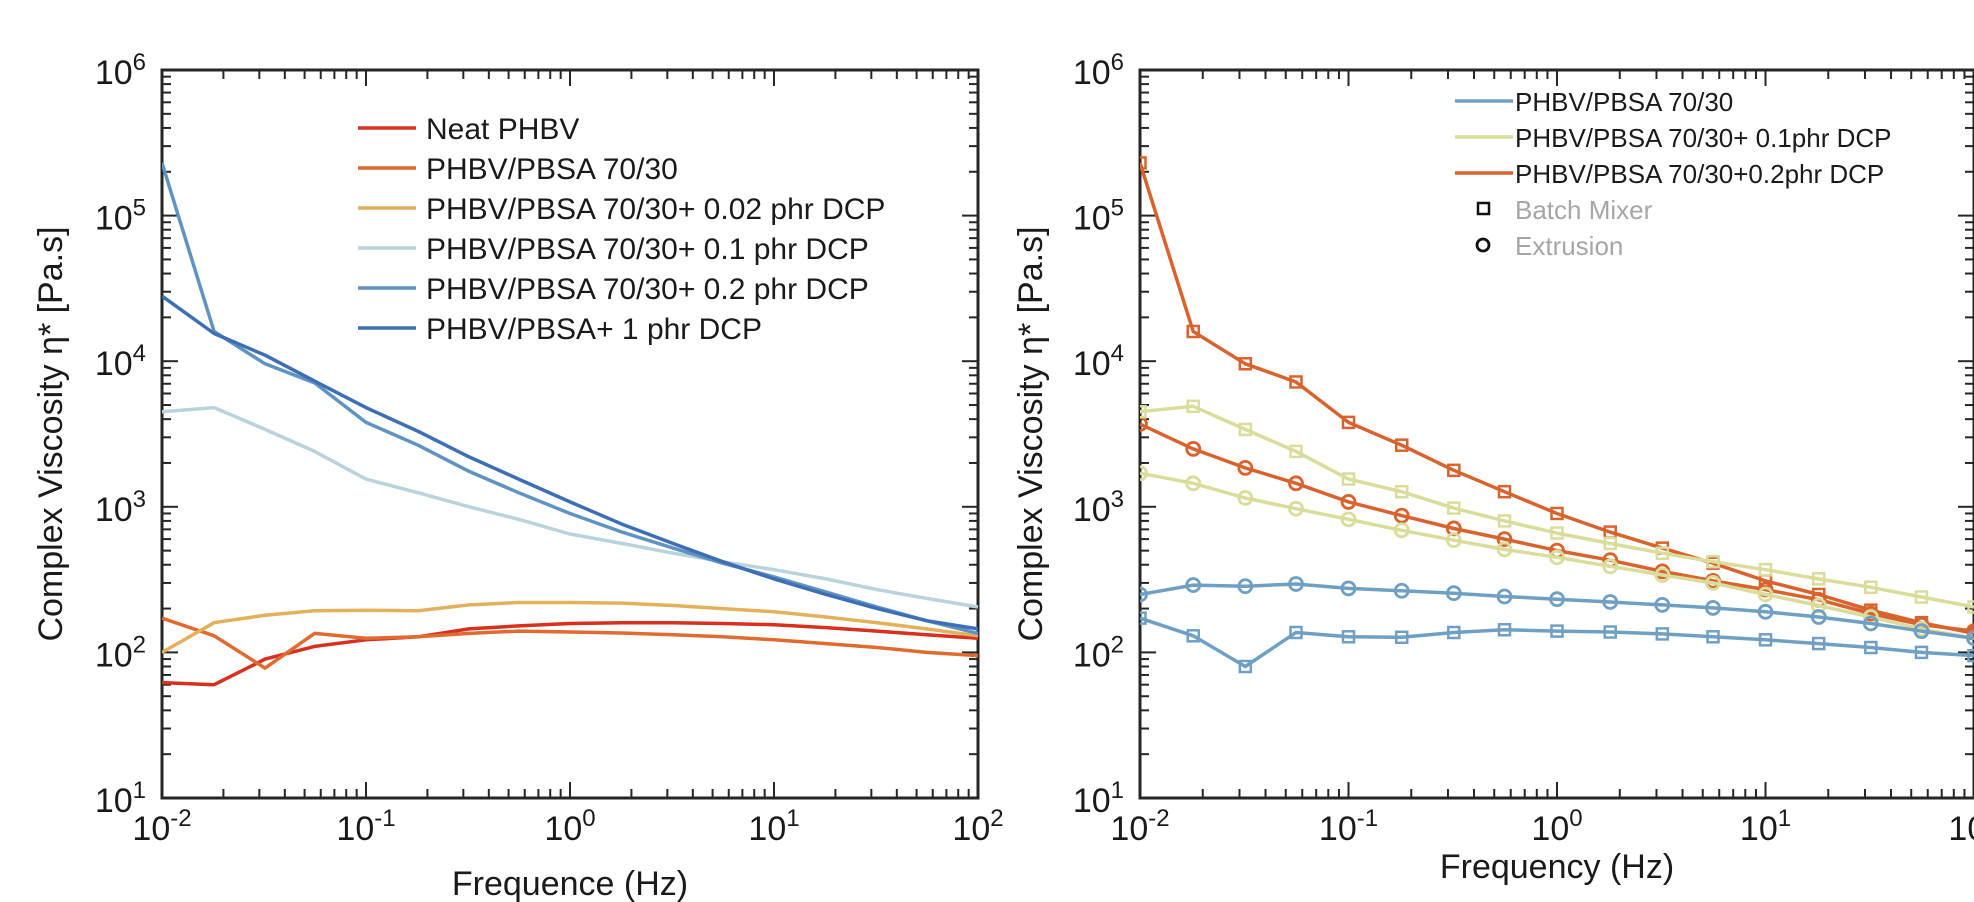 The height and width of the screenshot is (902, 1974). Describe the element at coordinates (594, 329) in the screenshot. I see `legend-label: PHBV/PBSA+ 1 phr DCP` at that location.